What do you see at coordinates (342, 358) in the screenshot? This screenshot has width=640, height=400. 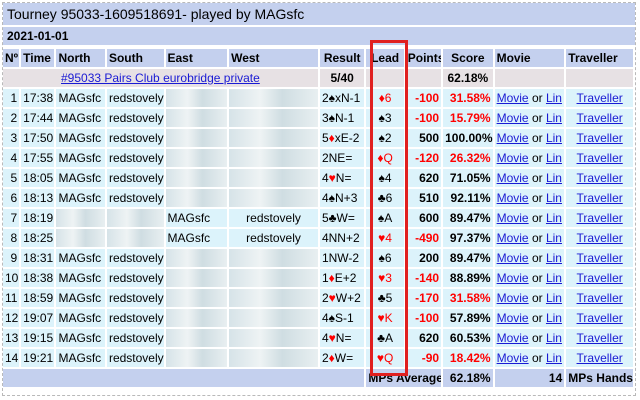 I see `cell-result: 2♦W=` at bounding box center [342, 358].